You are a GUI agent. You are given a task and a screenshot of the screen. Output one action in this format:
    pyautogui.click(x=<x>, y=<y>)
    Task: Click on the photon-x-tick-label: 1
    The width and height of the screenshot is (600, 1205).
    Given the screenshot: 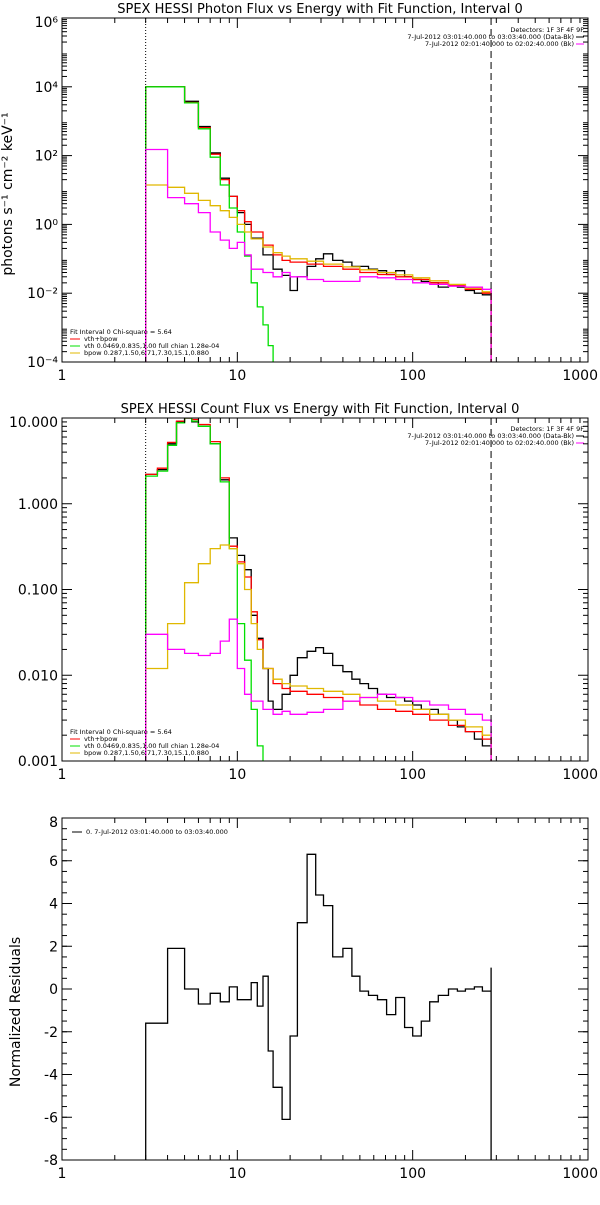 What is the action you would take?
    pyautogui.click(x=62, y=376)
    